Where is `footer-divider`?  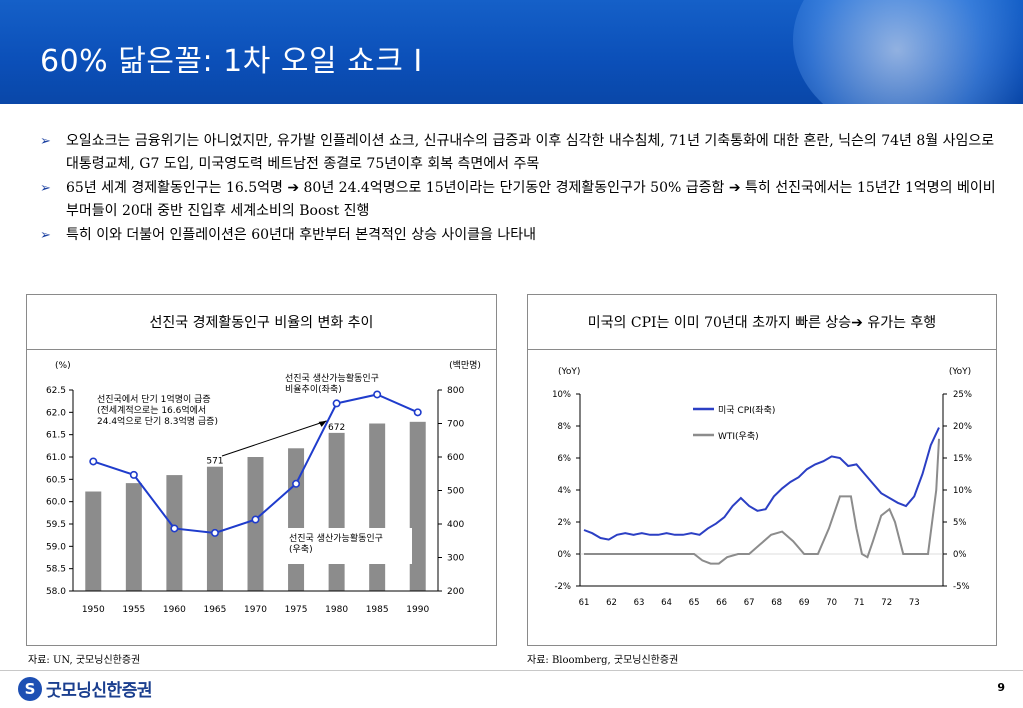
footer-divider is located at coordinates (511, 670).